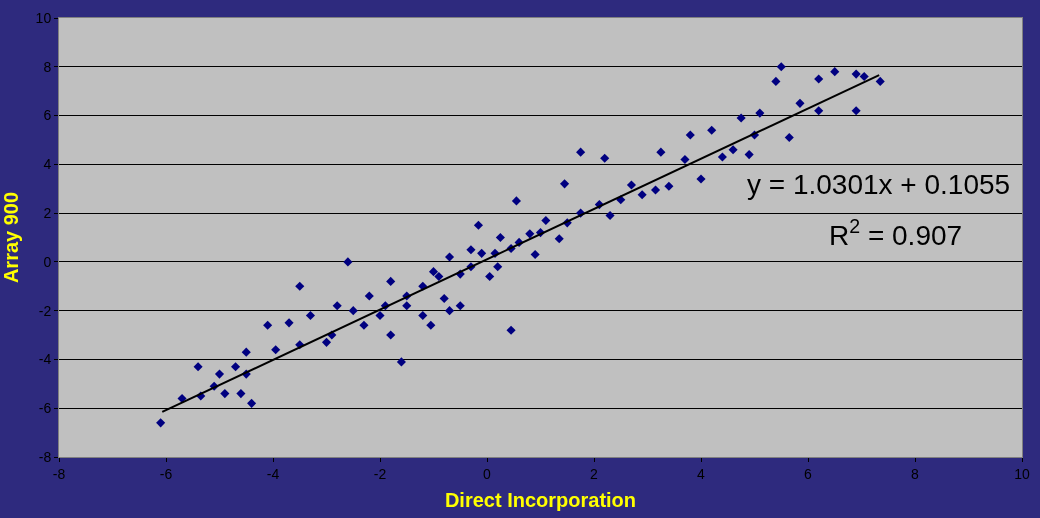 Image resolution: width=1040 pixels, height=518 pixels. Describe the element at coordinates (915, 473) in the screenshot. I see `x-tick-label: 8` at that location.